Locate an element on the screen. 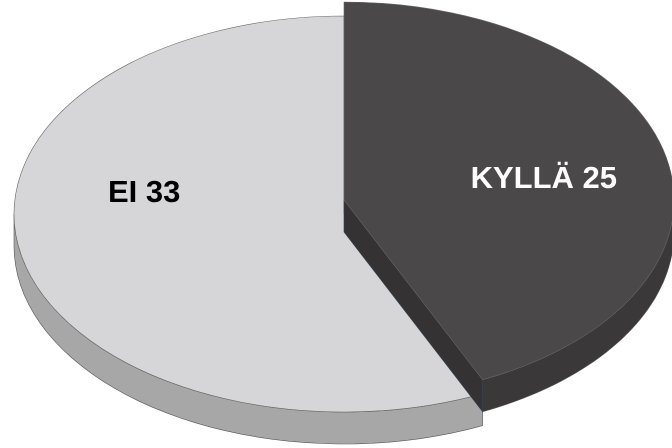 Image resolution: width=672 pixels, height=448 pixels. label-value: 33 is located at coordinates (163, 191).